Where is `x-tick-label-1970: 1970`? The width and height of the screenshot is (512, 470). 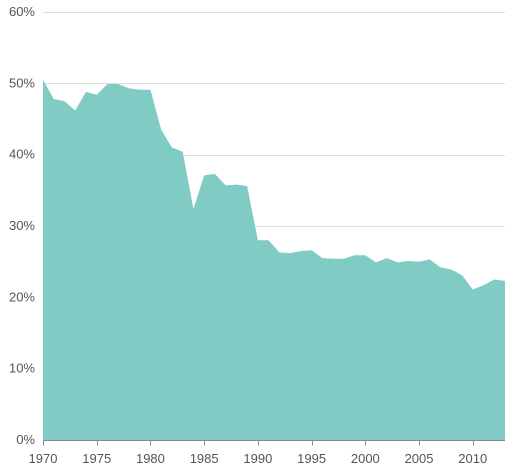 x-tick-label-1970: 1970 is located at coordinates (43, 458).